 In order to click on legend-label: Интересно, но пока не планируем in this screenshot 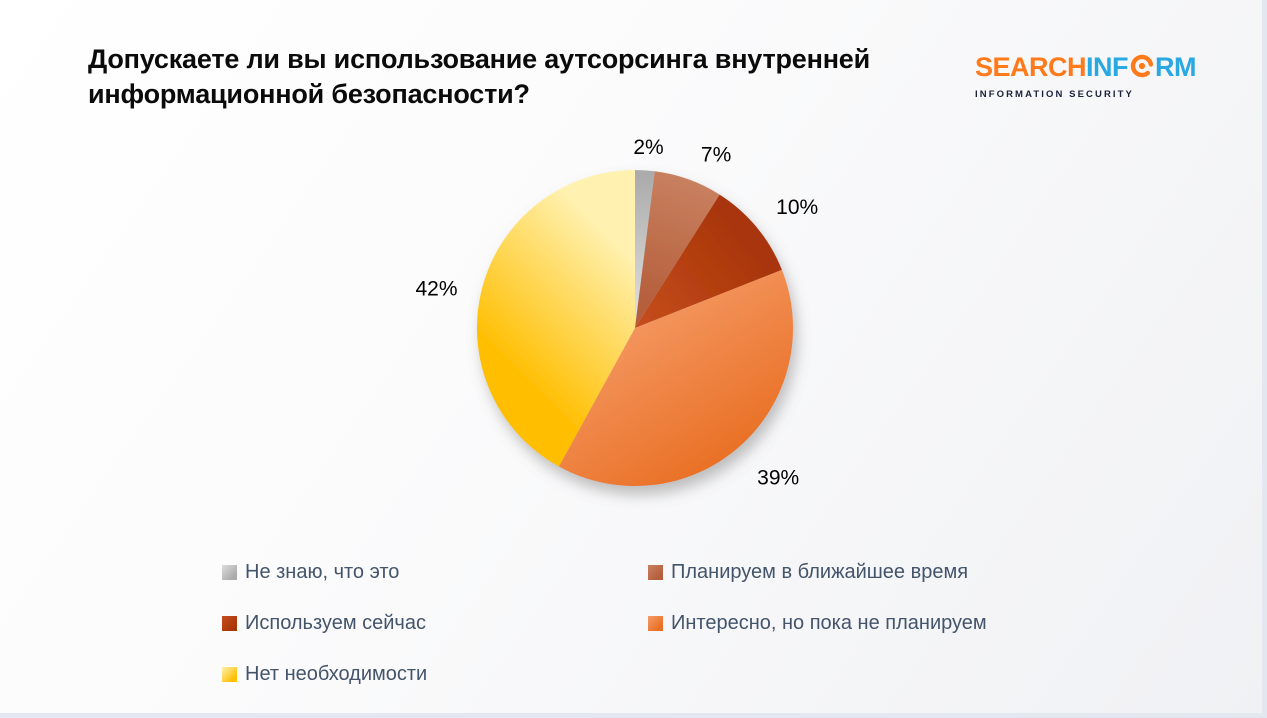, I will do `click(829, 622)`.